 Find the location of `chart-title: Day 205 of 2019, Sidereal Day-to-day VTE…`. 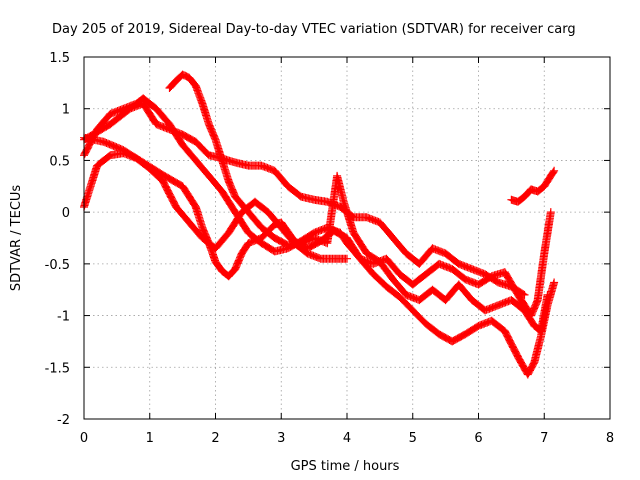

chart-title: Day 205 of 2019, Sidereal Day-to-day VTE… is located at coordinates (314, 29).